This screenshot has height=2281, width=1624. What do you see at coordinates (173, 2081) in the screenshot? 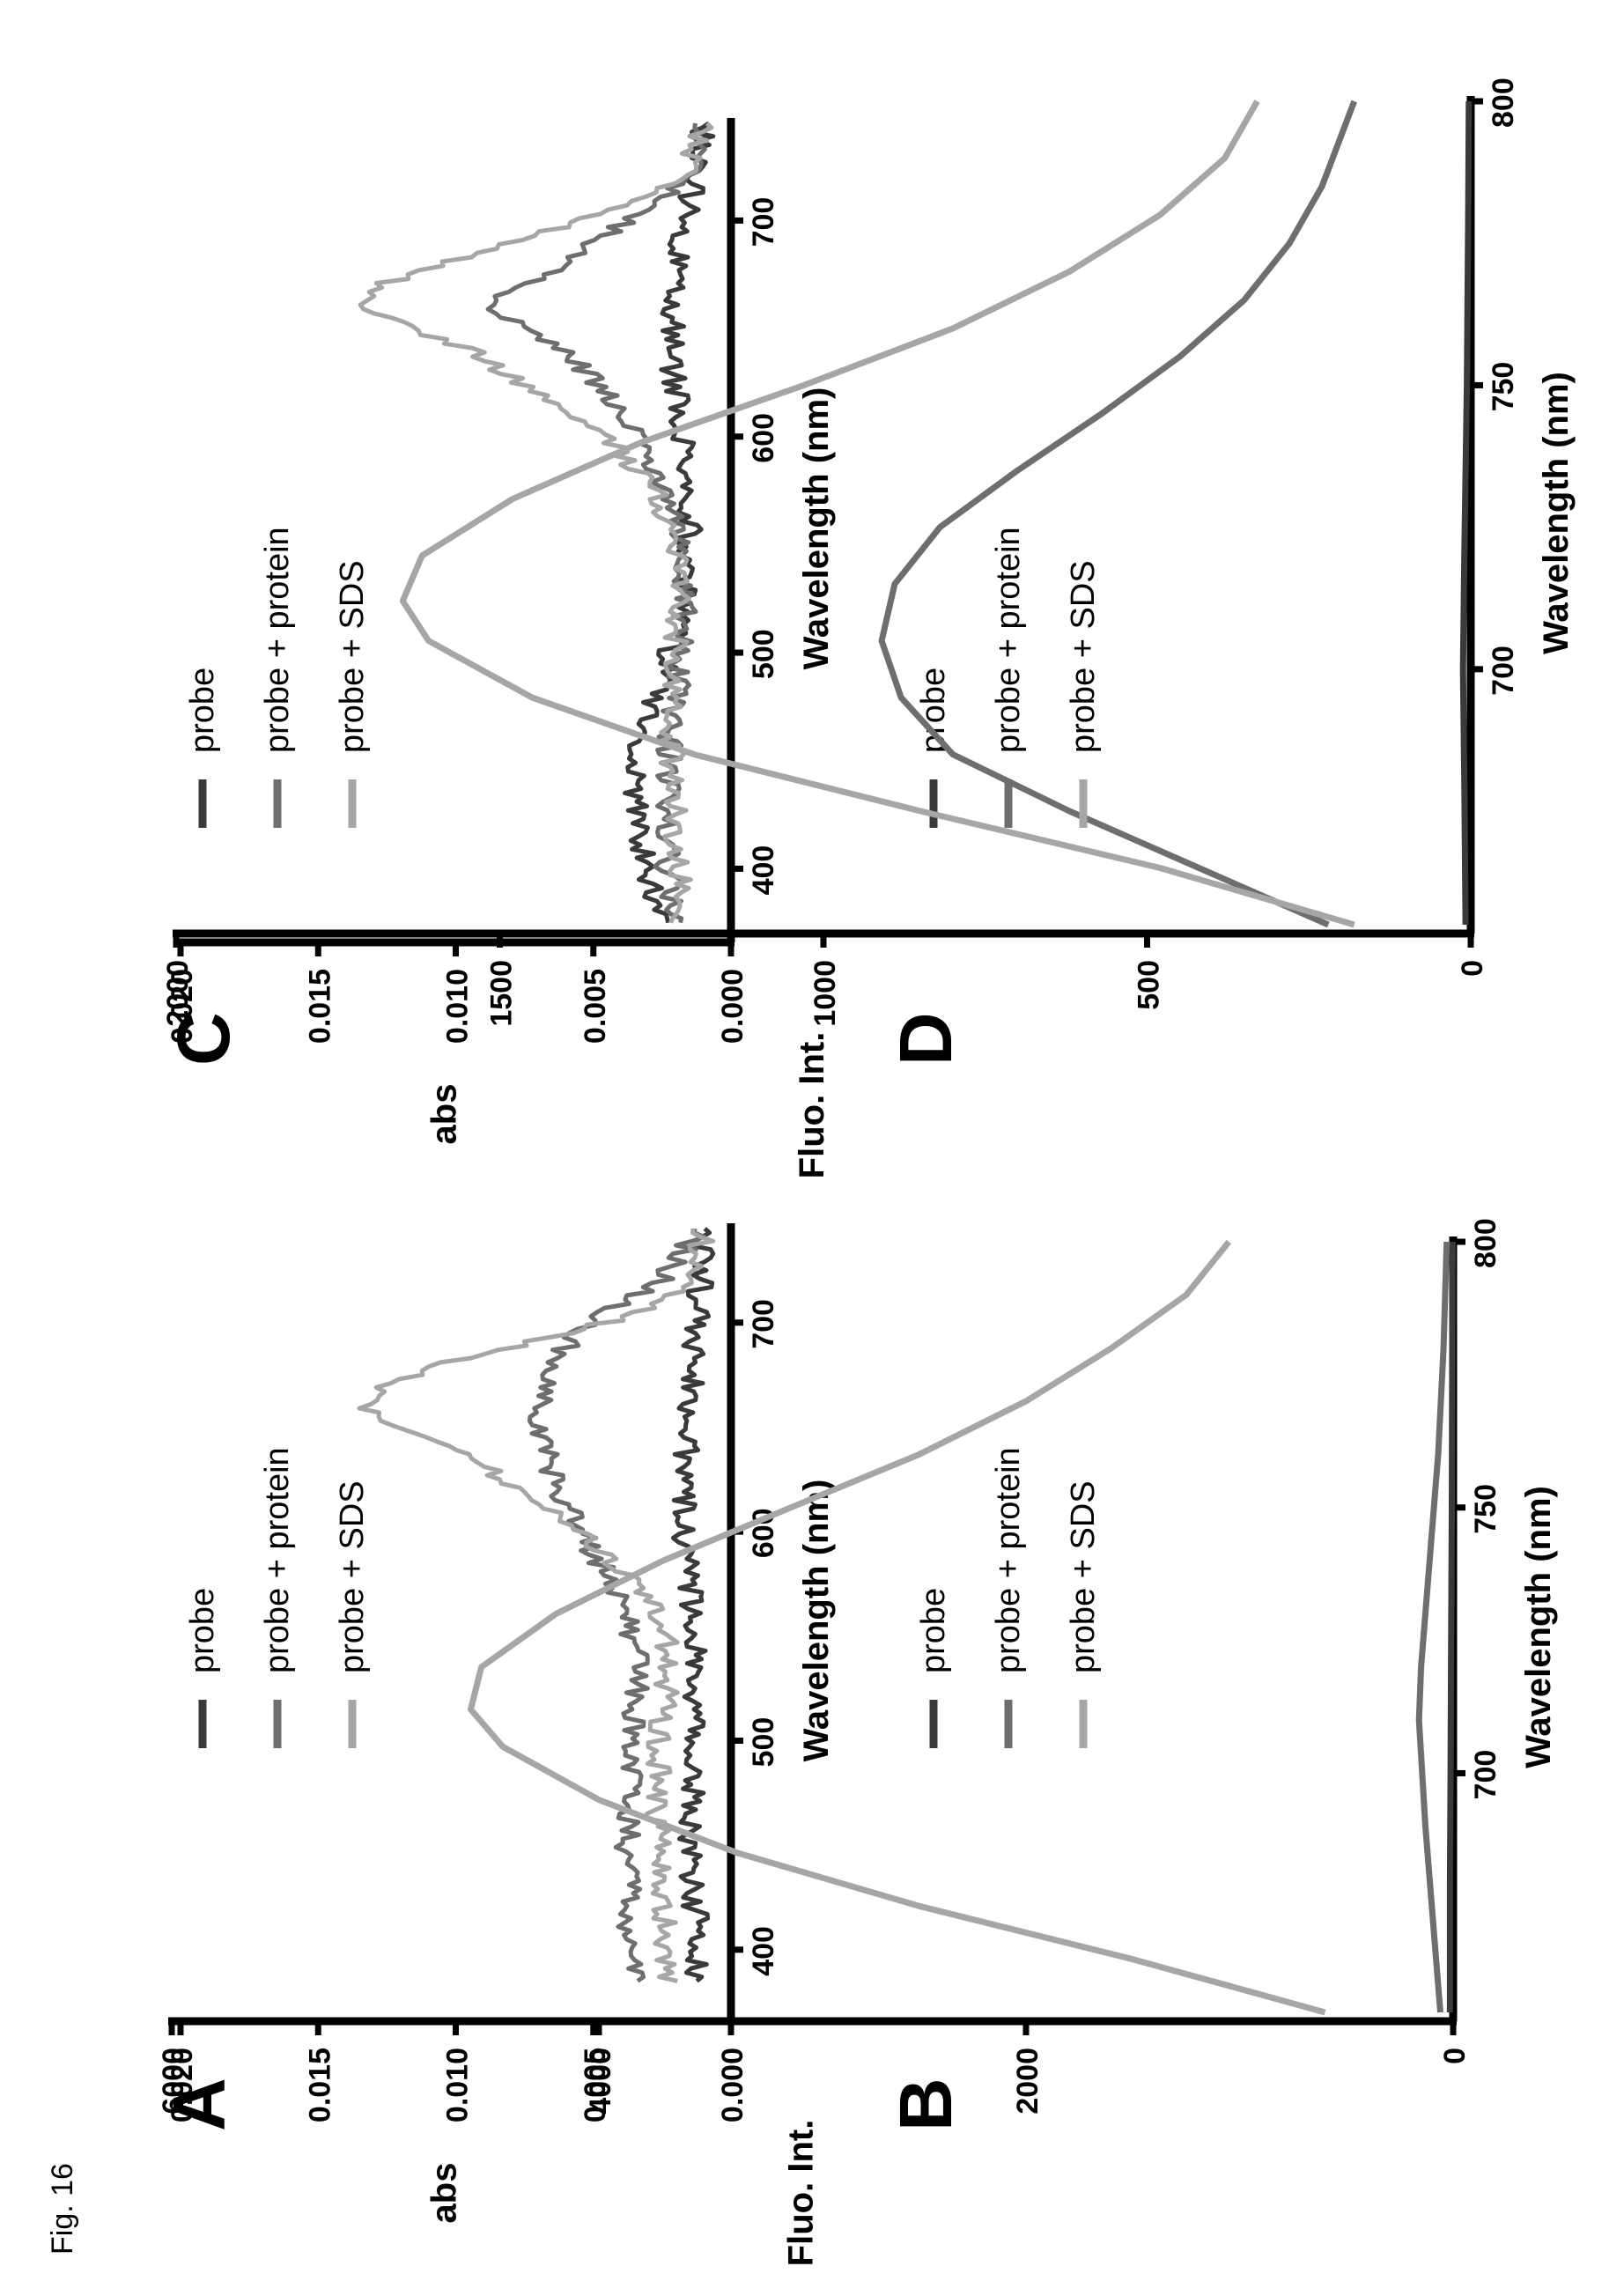
I see `y-tick-label: 6000` at bounding box center [173, 2081].